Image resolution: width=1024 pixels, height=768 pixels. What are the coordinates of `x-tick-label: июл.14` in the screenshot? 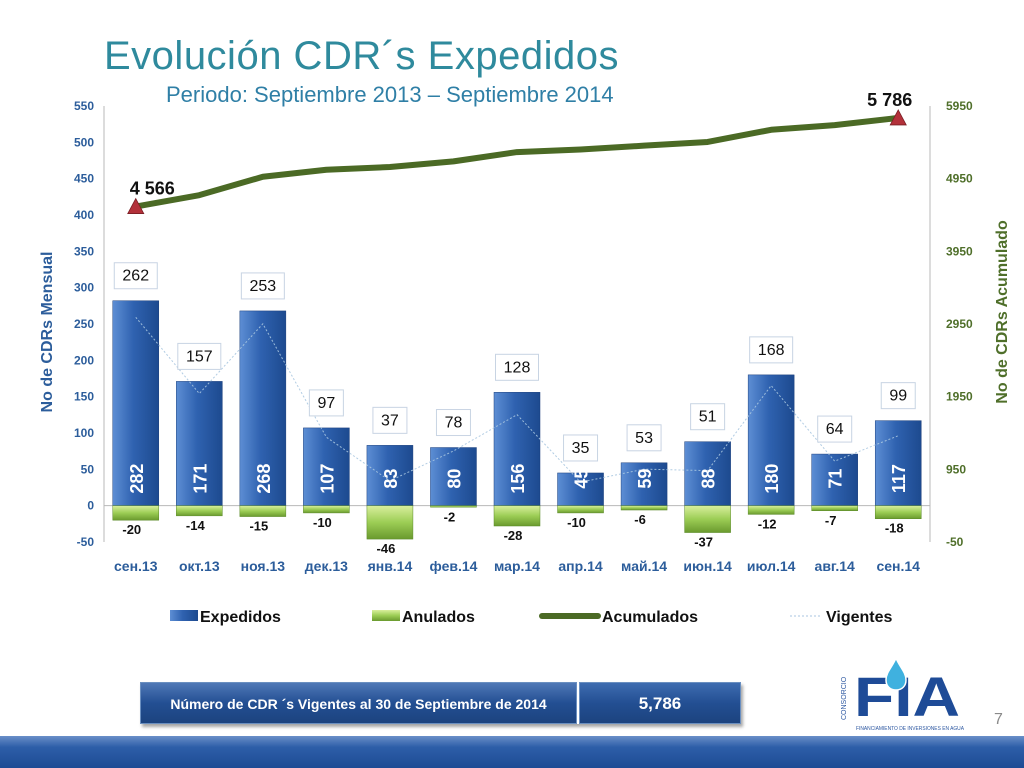 It's located at (771, 566).